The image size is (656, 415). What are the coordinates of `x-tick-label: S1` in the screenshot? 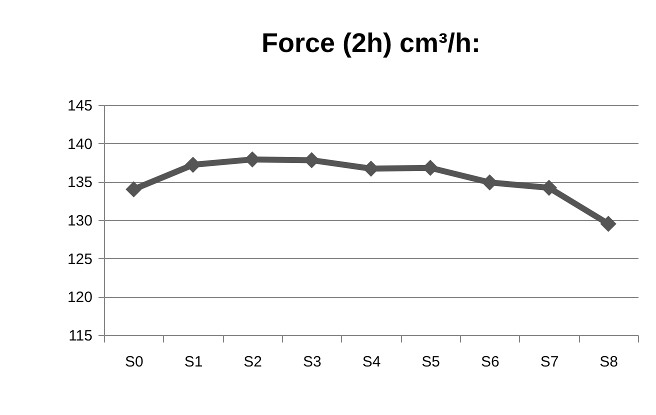 It's located at (193, 362).